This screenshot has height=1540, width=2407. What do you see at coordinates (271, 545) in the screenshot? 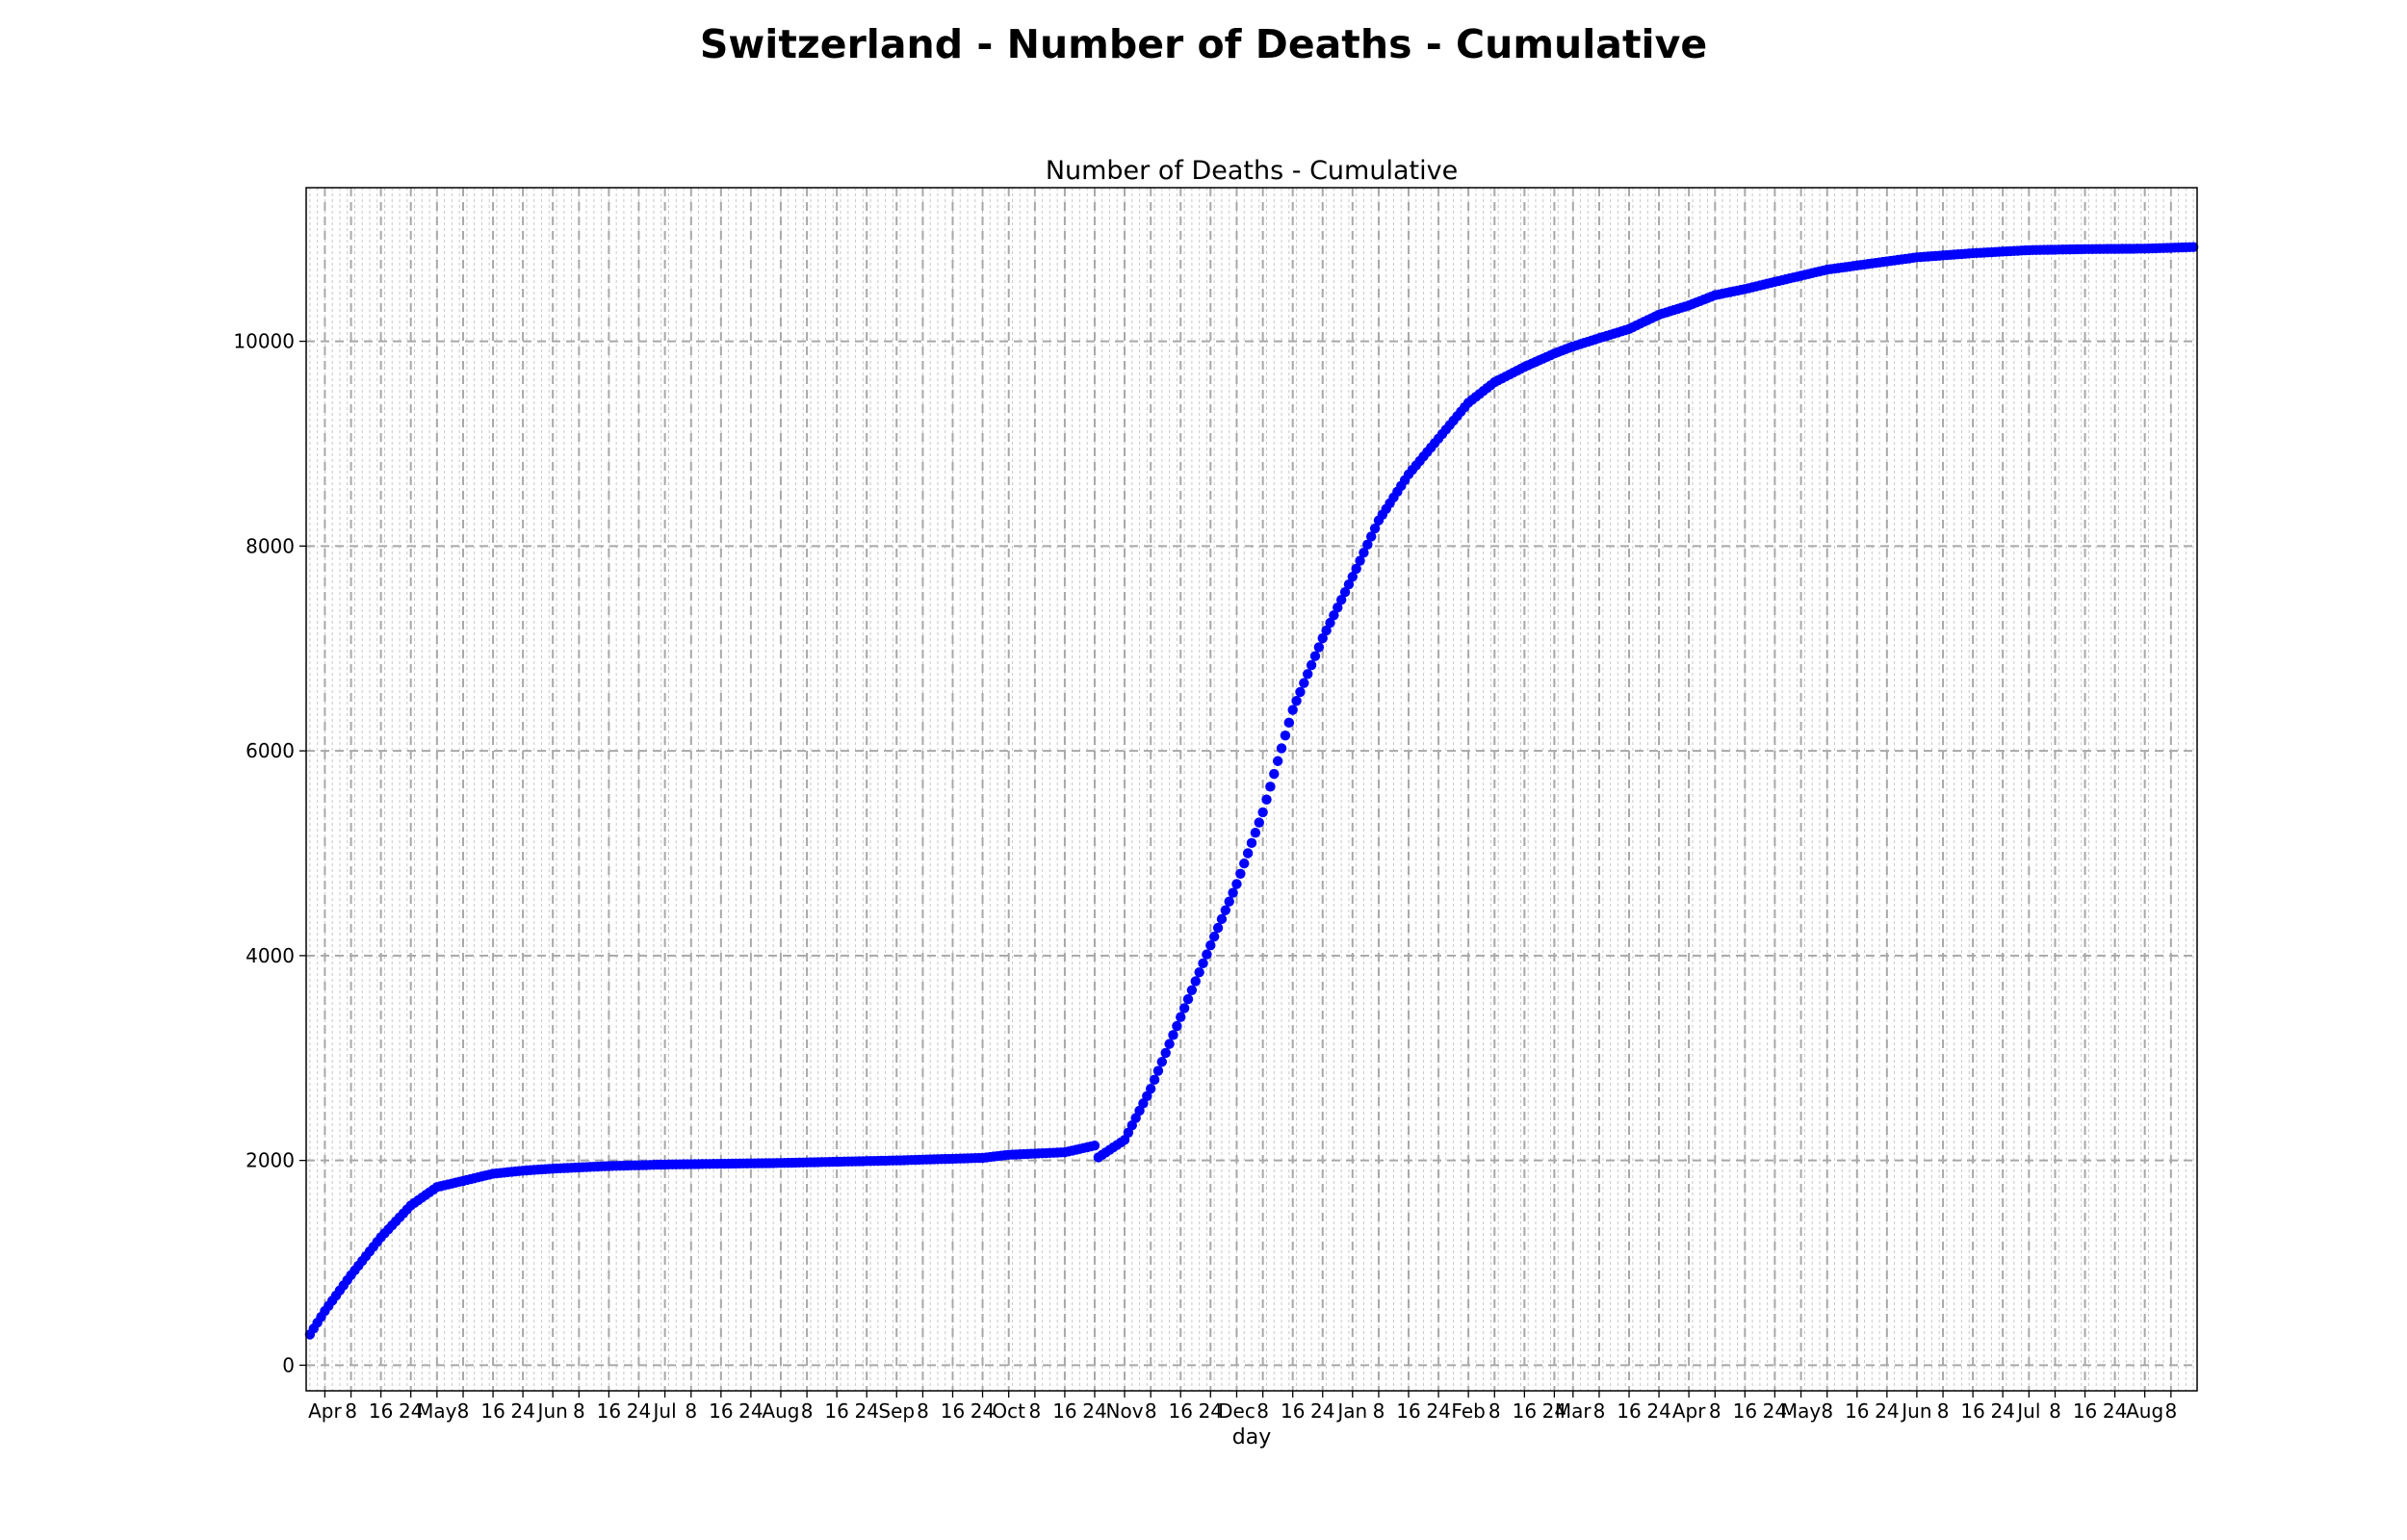
I see `y-tick-label: 8000` at bounding box center [271, 545].